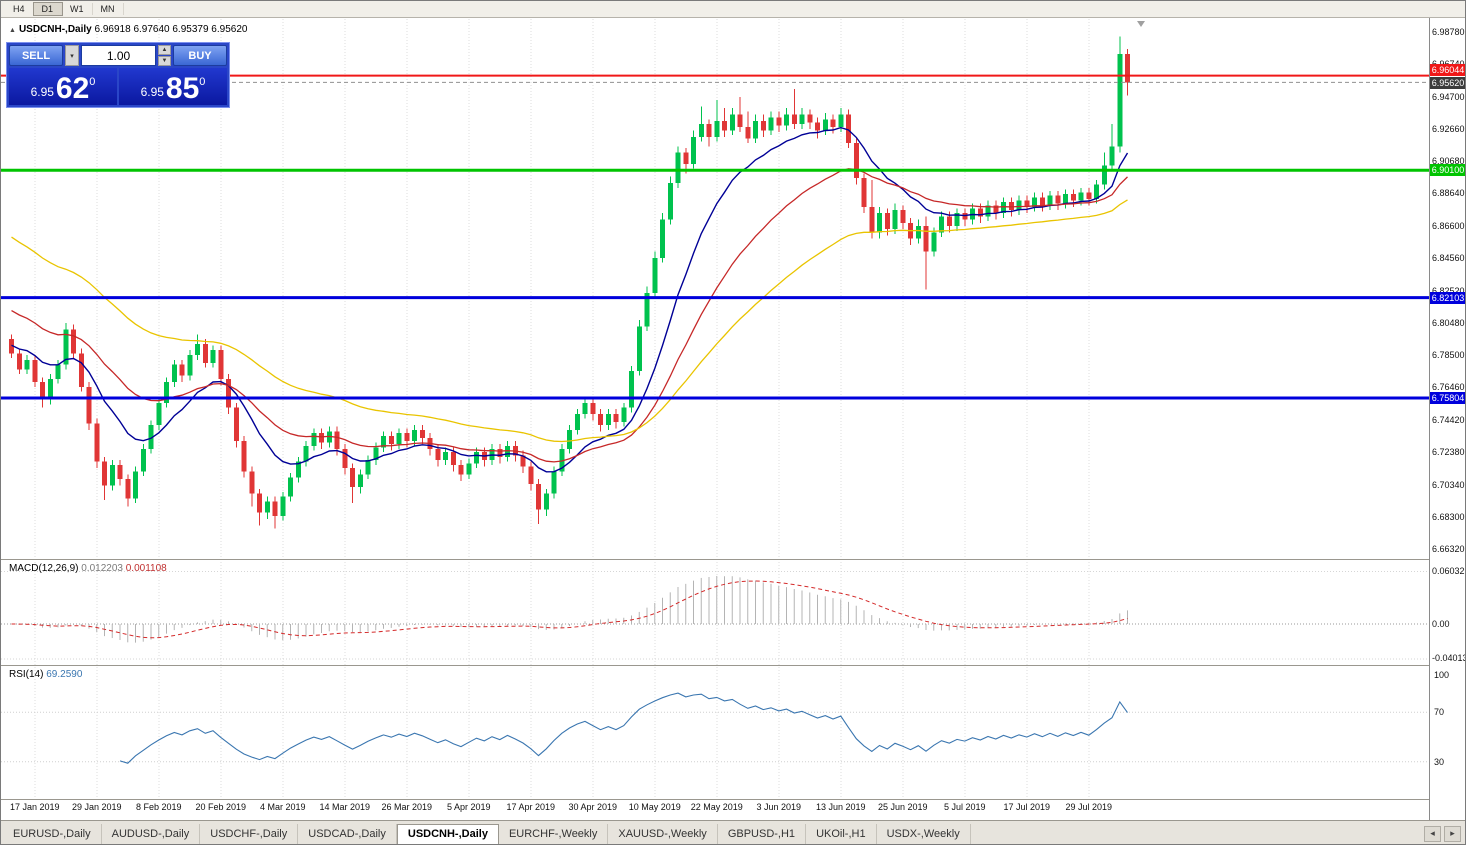 Image resolution: width=1466 pixels, height=845 pixels. Describe the element at coordinates (202, 82) in the screenshot. I see `ask-point-digit: 0` at that location.